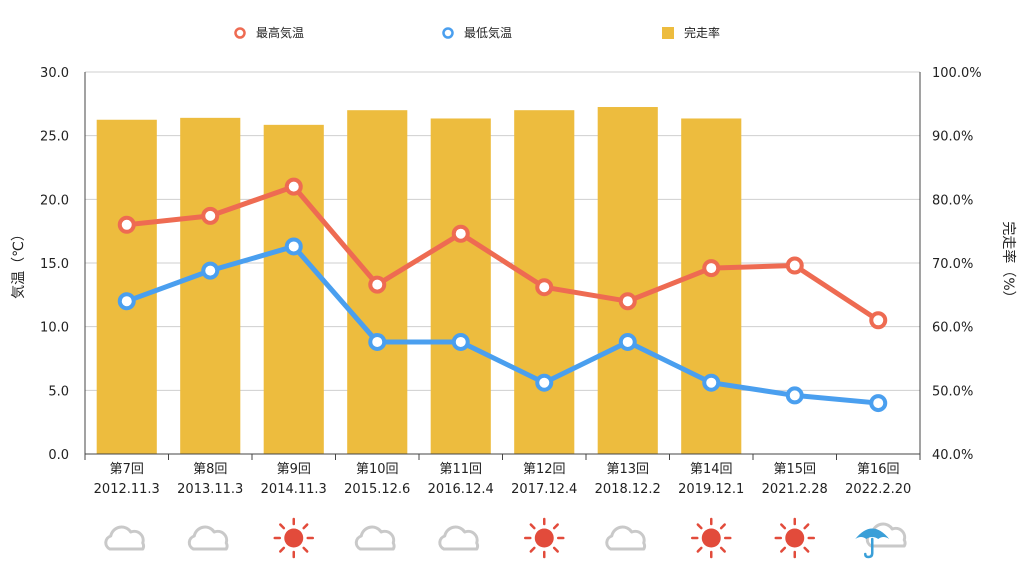 The height and width of the screenshot is (584, 1024). Describe the element at coordinates (210, 489) in the screenshot. I see `category-date-label: 2013.11.3` at that location.